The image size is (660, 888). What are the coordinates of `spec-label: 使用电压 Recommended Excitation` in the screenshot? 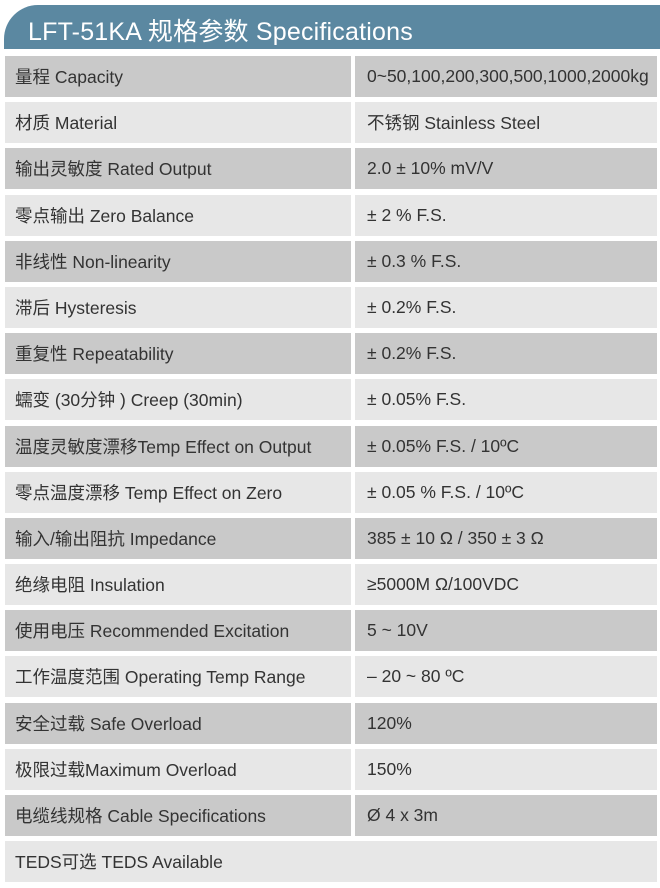 It's located at (178, 631).